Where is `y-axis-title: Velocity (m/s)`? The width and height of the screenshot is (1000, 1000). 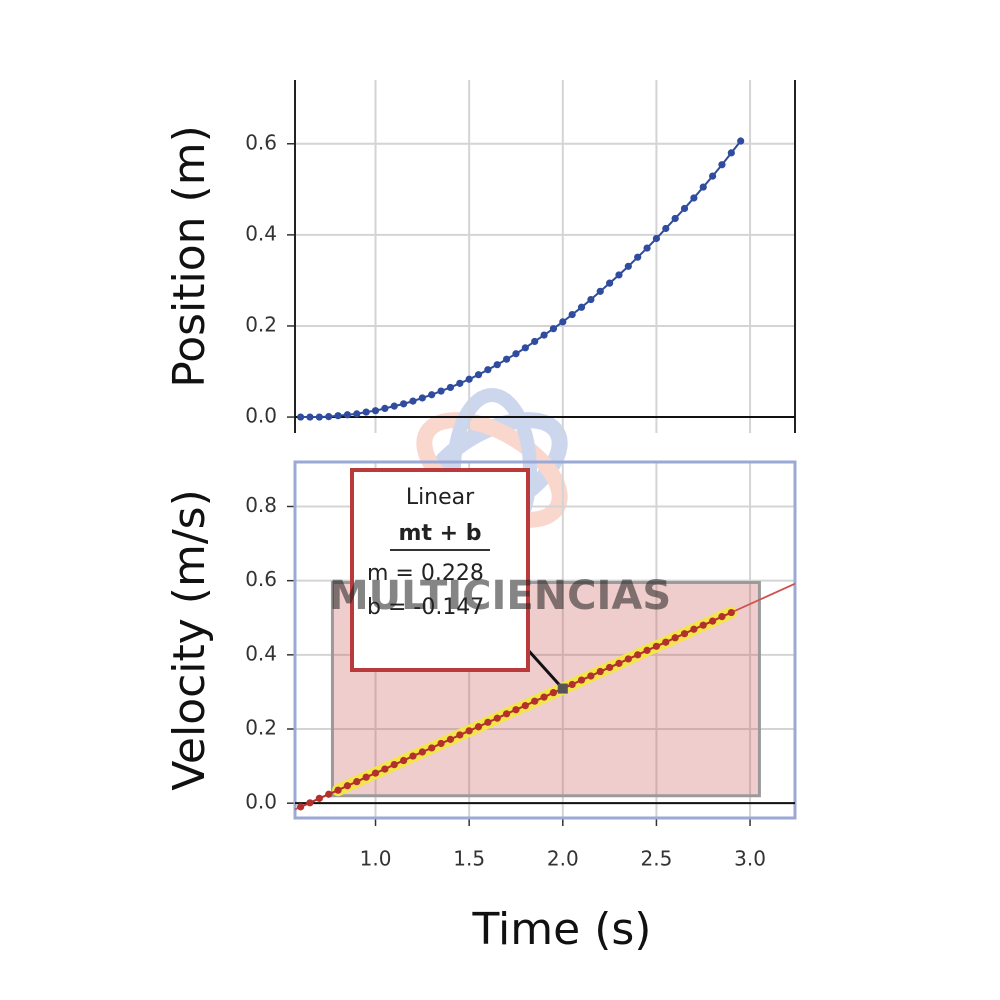 y-axis-title: Velocity (m/s) is located at coordinates (189, 640).